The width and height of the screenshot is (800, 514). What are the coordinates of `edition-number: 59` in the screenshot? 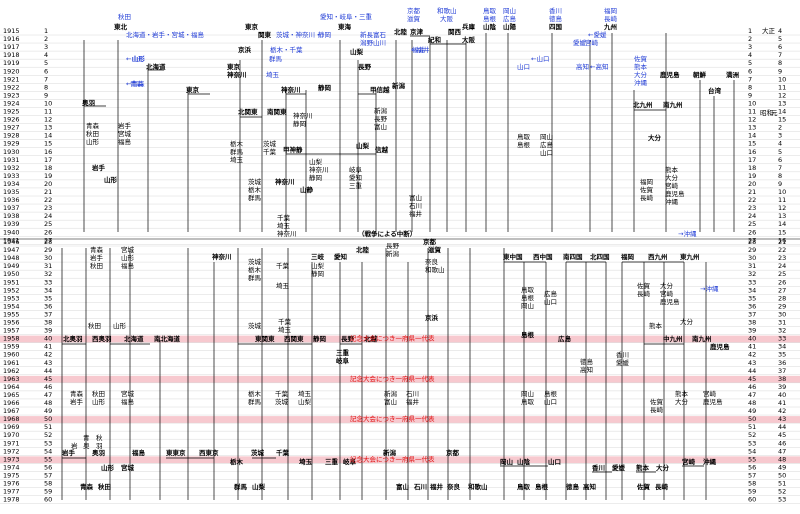 It's located at (48, 492).